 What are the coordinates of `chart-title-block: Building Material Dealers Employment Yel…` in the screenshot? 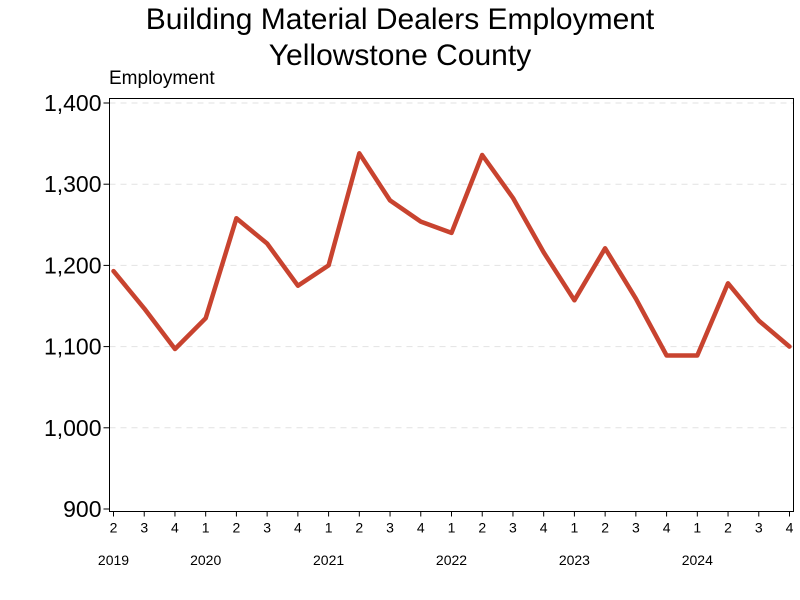 It's located at (400, 38).